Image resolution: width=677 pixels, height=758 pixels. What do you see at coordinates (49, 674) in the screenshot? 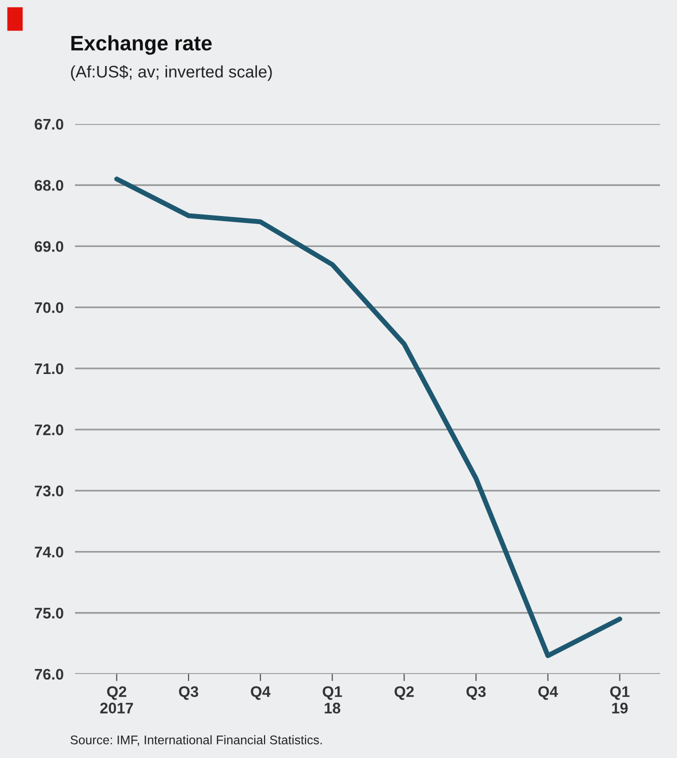
I see `y-tick-label: 76.0` at bounding box center [49, 674].